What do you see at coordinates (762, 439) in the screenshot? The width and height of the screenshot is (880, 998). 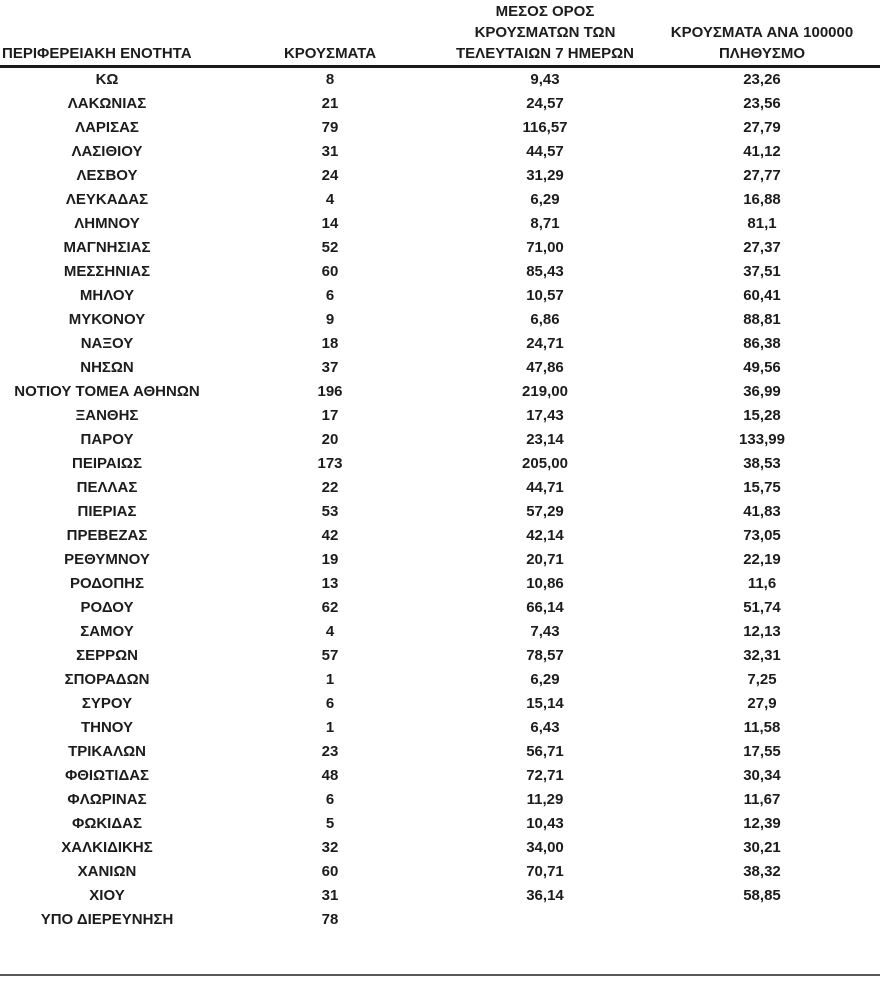 I see `cell-per100k: 133,99` at bounding box center [762, 439].